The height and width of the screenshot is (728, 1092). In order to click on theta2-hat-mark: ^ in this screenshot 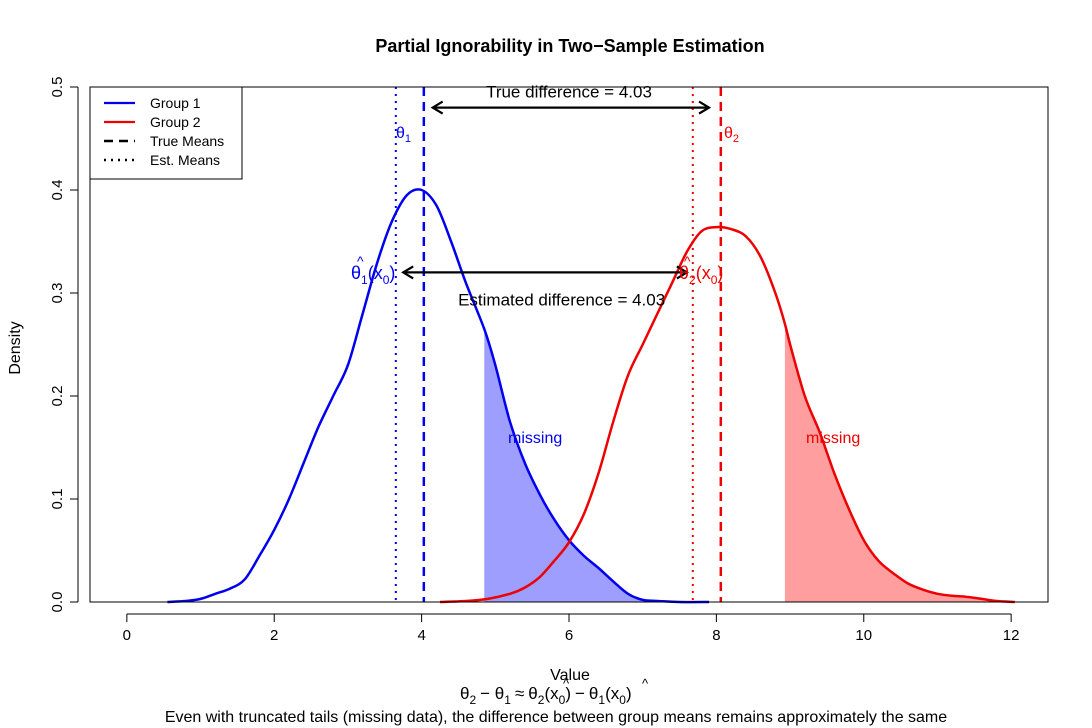, I will do `click(687, 261)`.